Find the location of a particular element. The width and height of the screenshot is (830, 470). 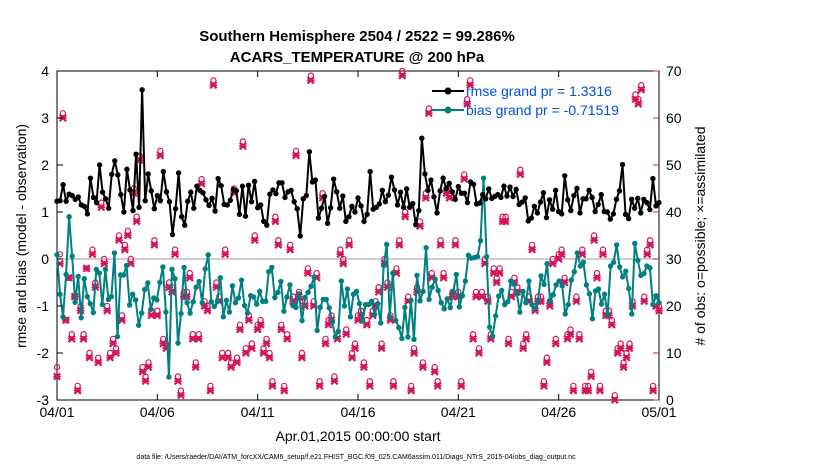

y-right-tick-label: 60 is located at coordinates (674, 118).